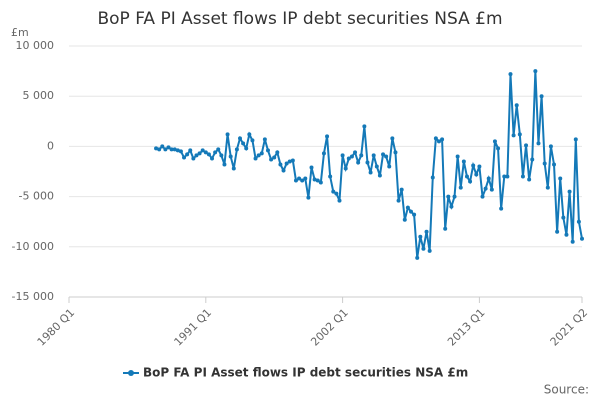 The image size is (600, 400). I want to click on y-unit: £m, so click(20, 32).